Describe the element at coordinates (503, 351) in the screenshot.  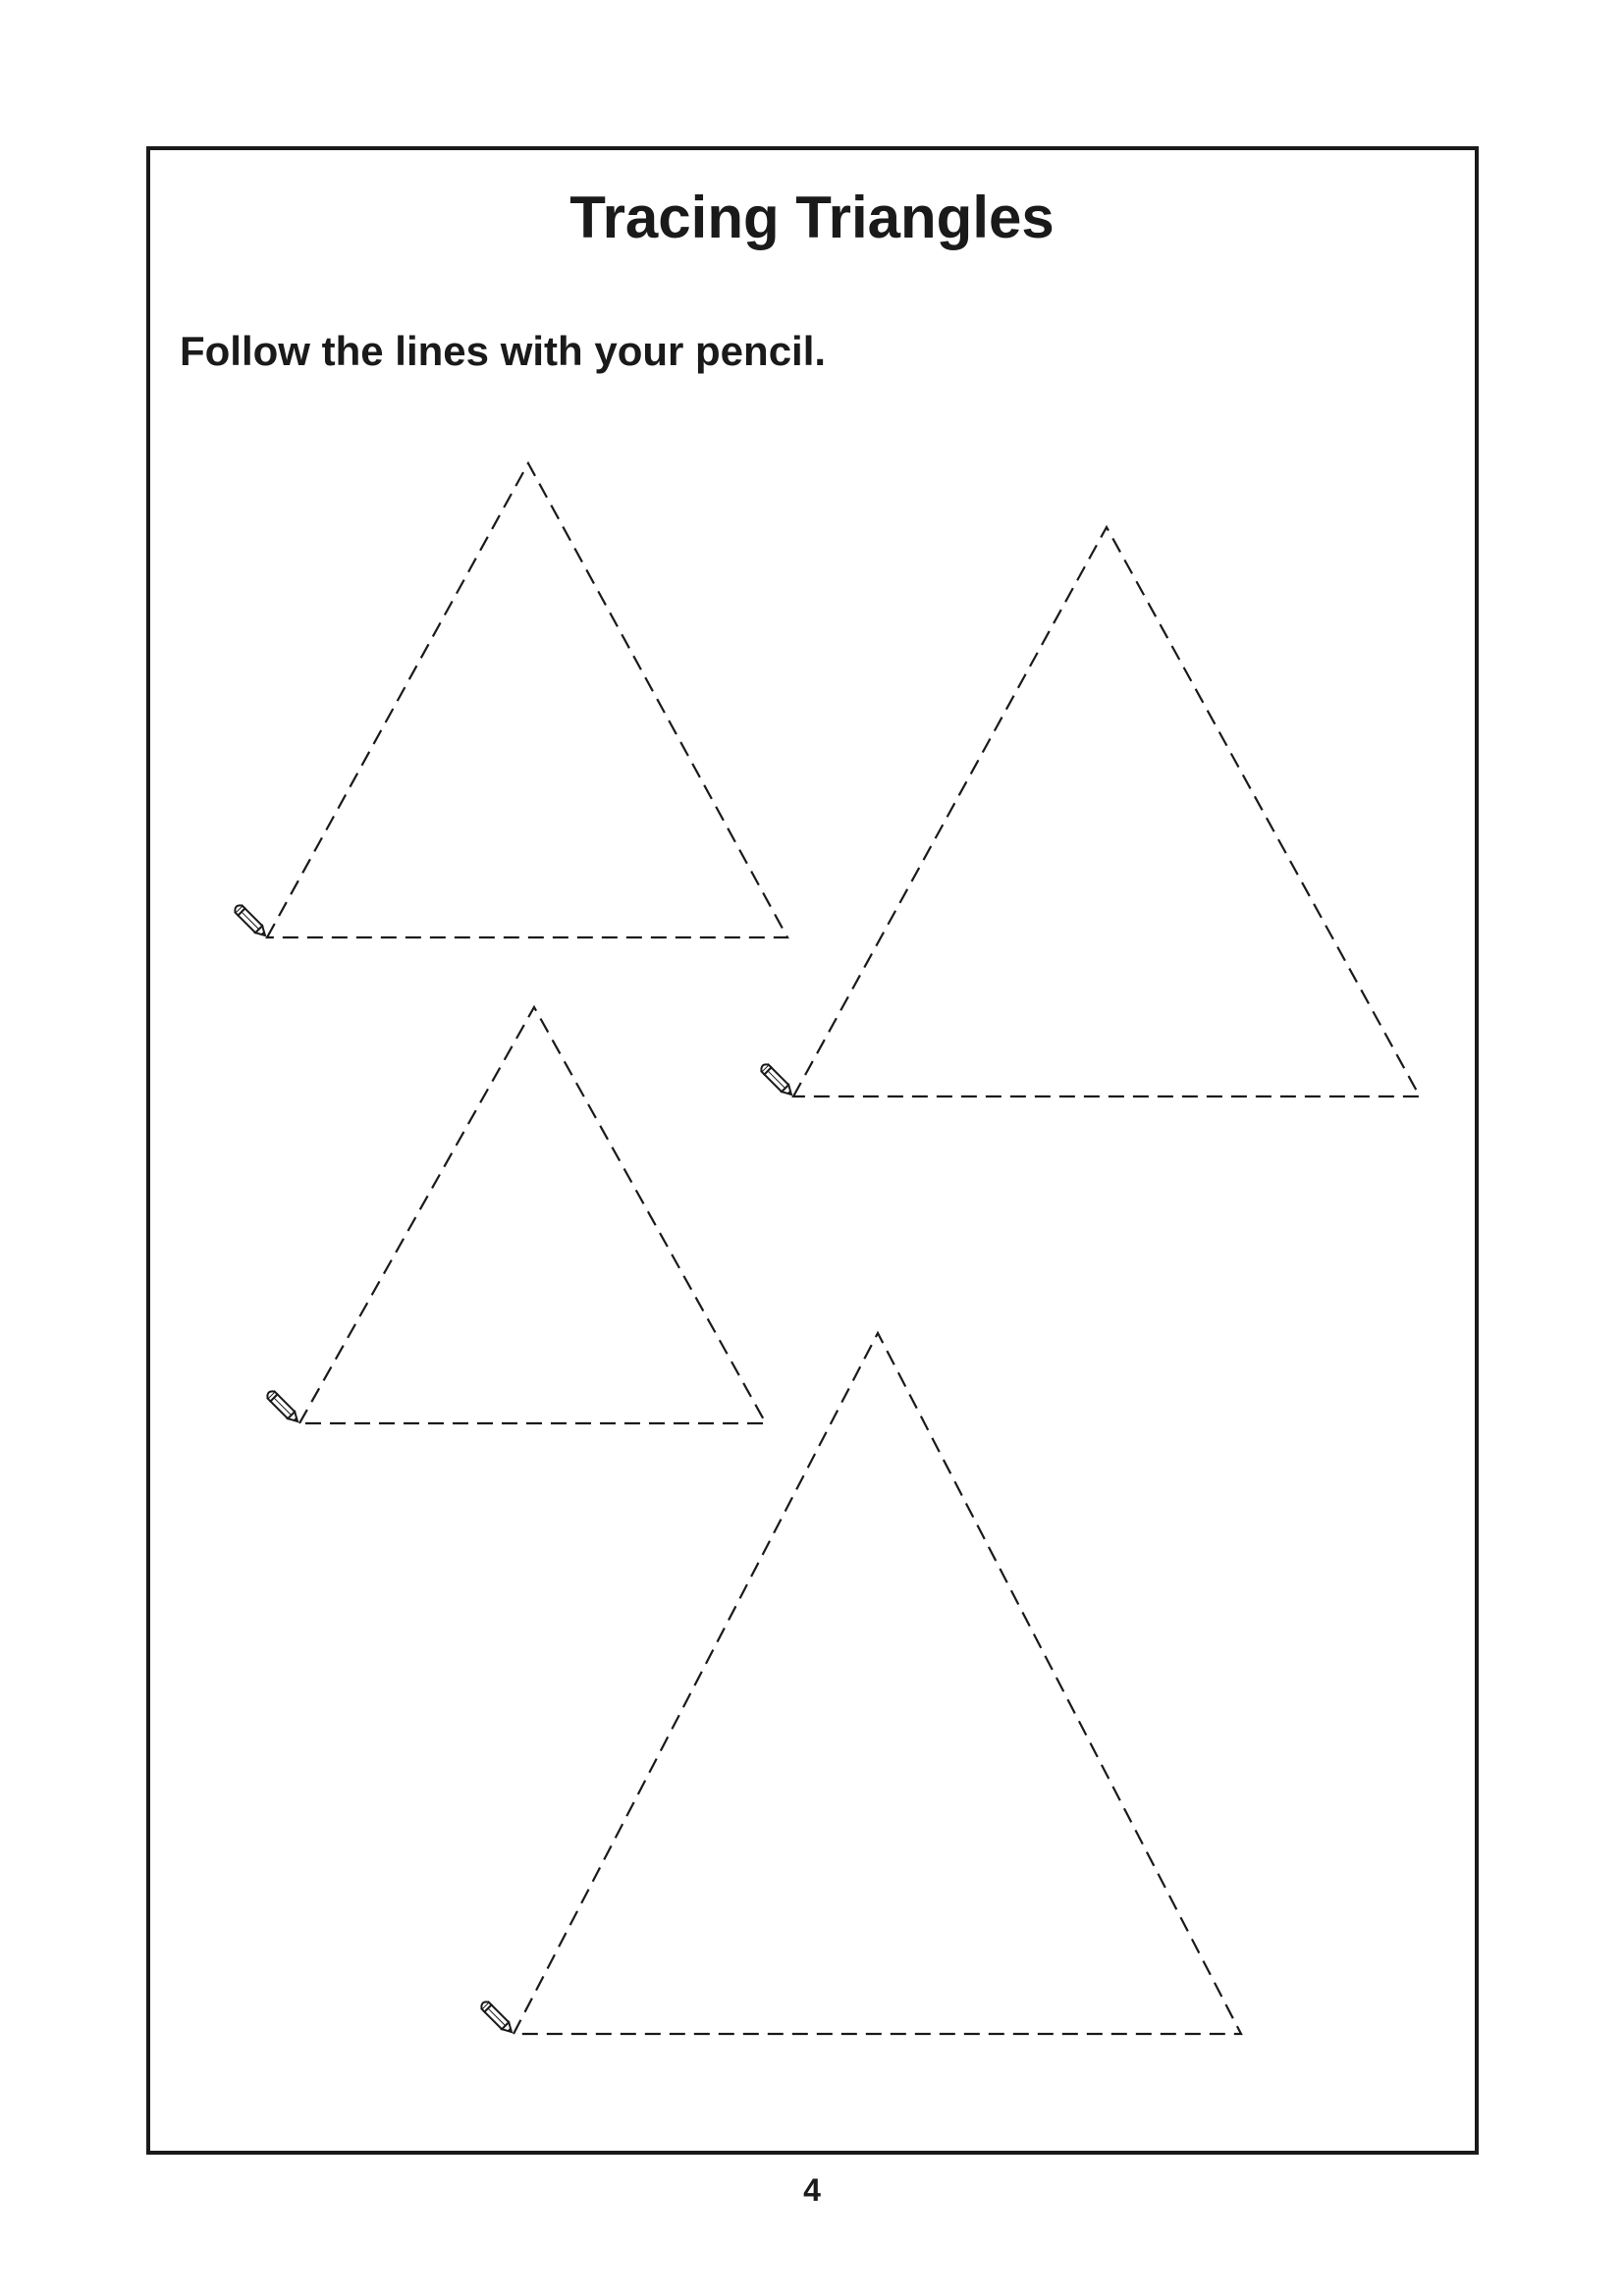
I see `instruction-text: Follow the lines with your pencil.` at that location.